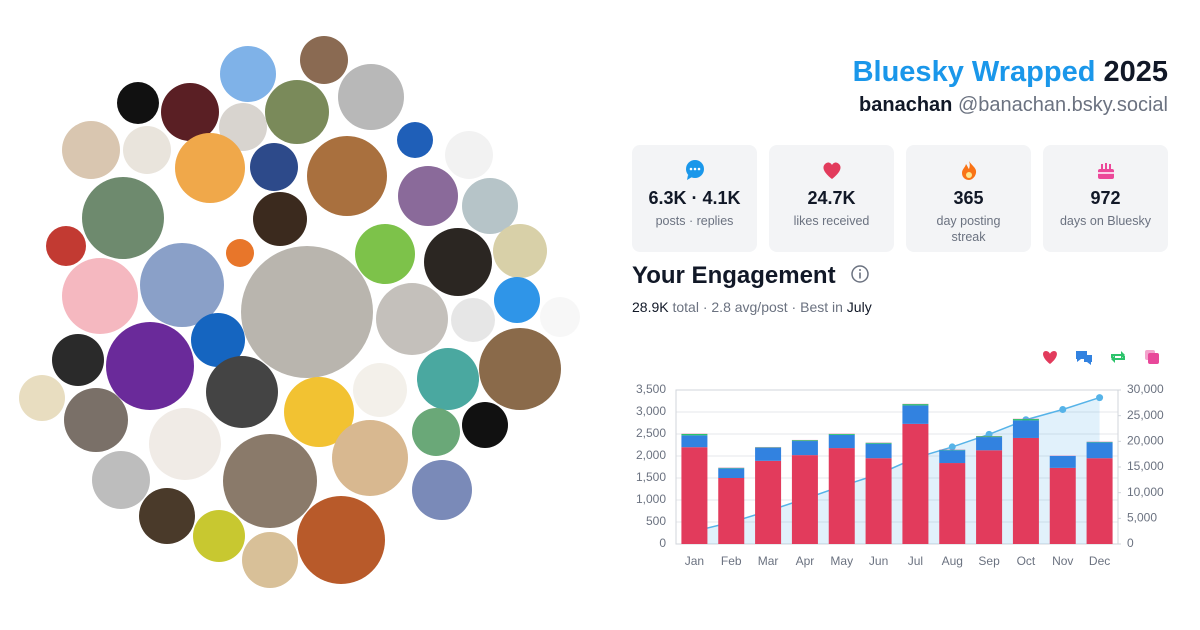 This screenshot has height=630, width=1200. Describe the element at coordinates (841, 561) in the screenshot. I see `x-tick-label: May` at that location.